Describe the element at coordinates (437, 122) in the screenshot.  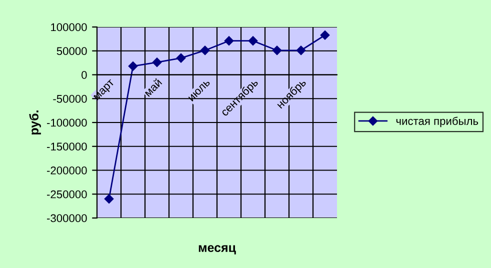
I see `legend-label: чистая прибыль` at that location.